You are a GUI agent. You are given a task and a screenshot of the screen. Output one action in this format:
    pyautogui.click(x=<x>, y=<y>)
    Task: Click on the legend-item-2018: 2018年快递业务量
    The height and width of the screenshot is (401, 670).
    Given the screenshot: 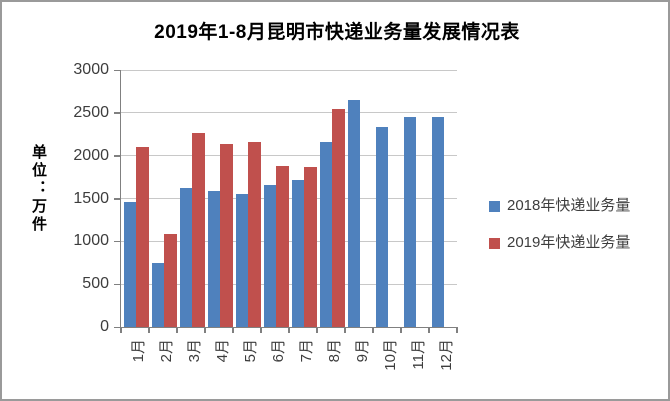 What is the action you would take?
    pyautogui.click(x=559, y=206)
    